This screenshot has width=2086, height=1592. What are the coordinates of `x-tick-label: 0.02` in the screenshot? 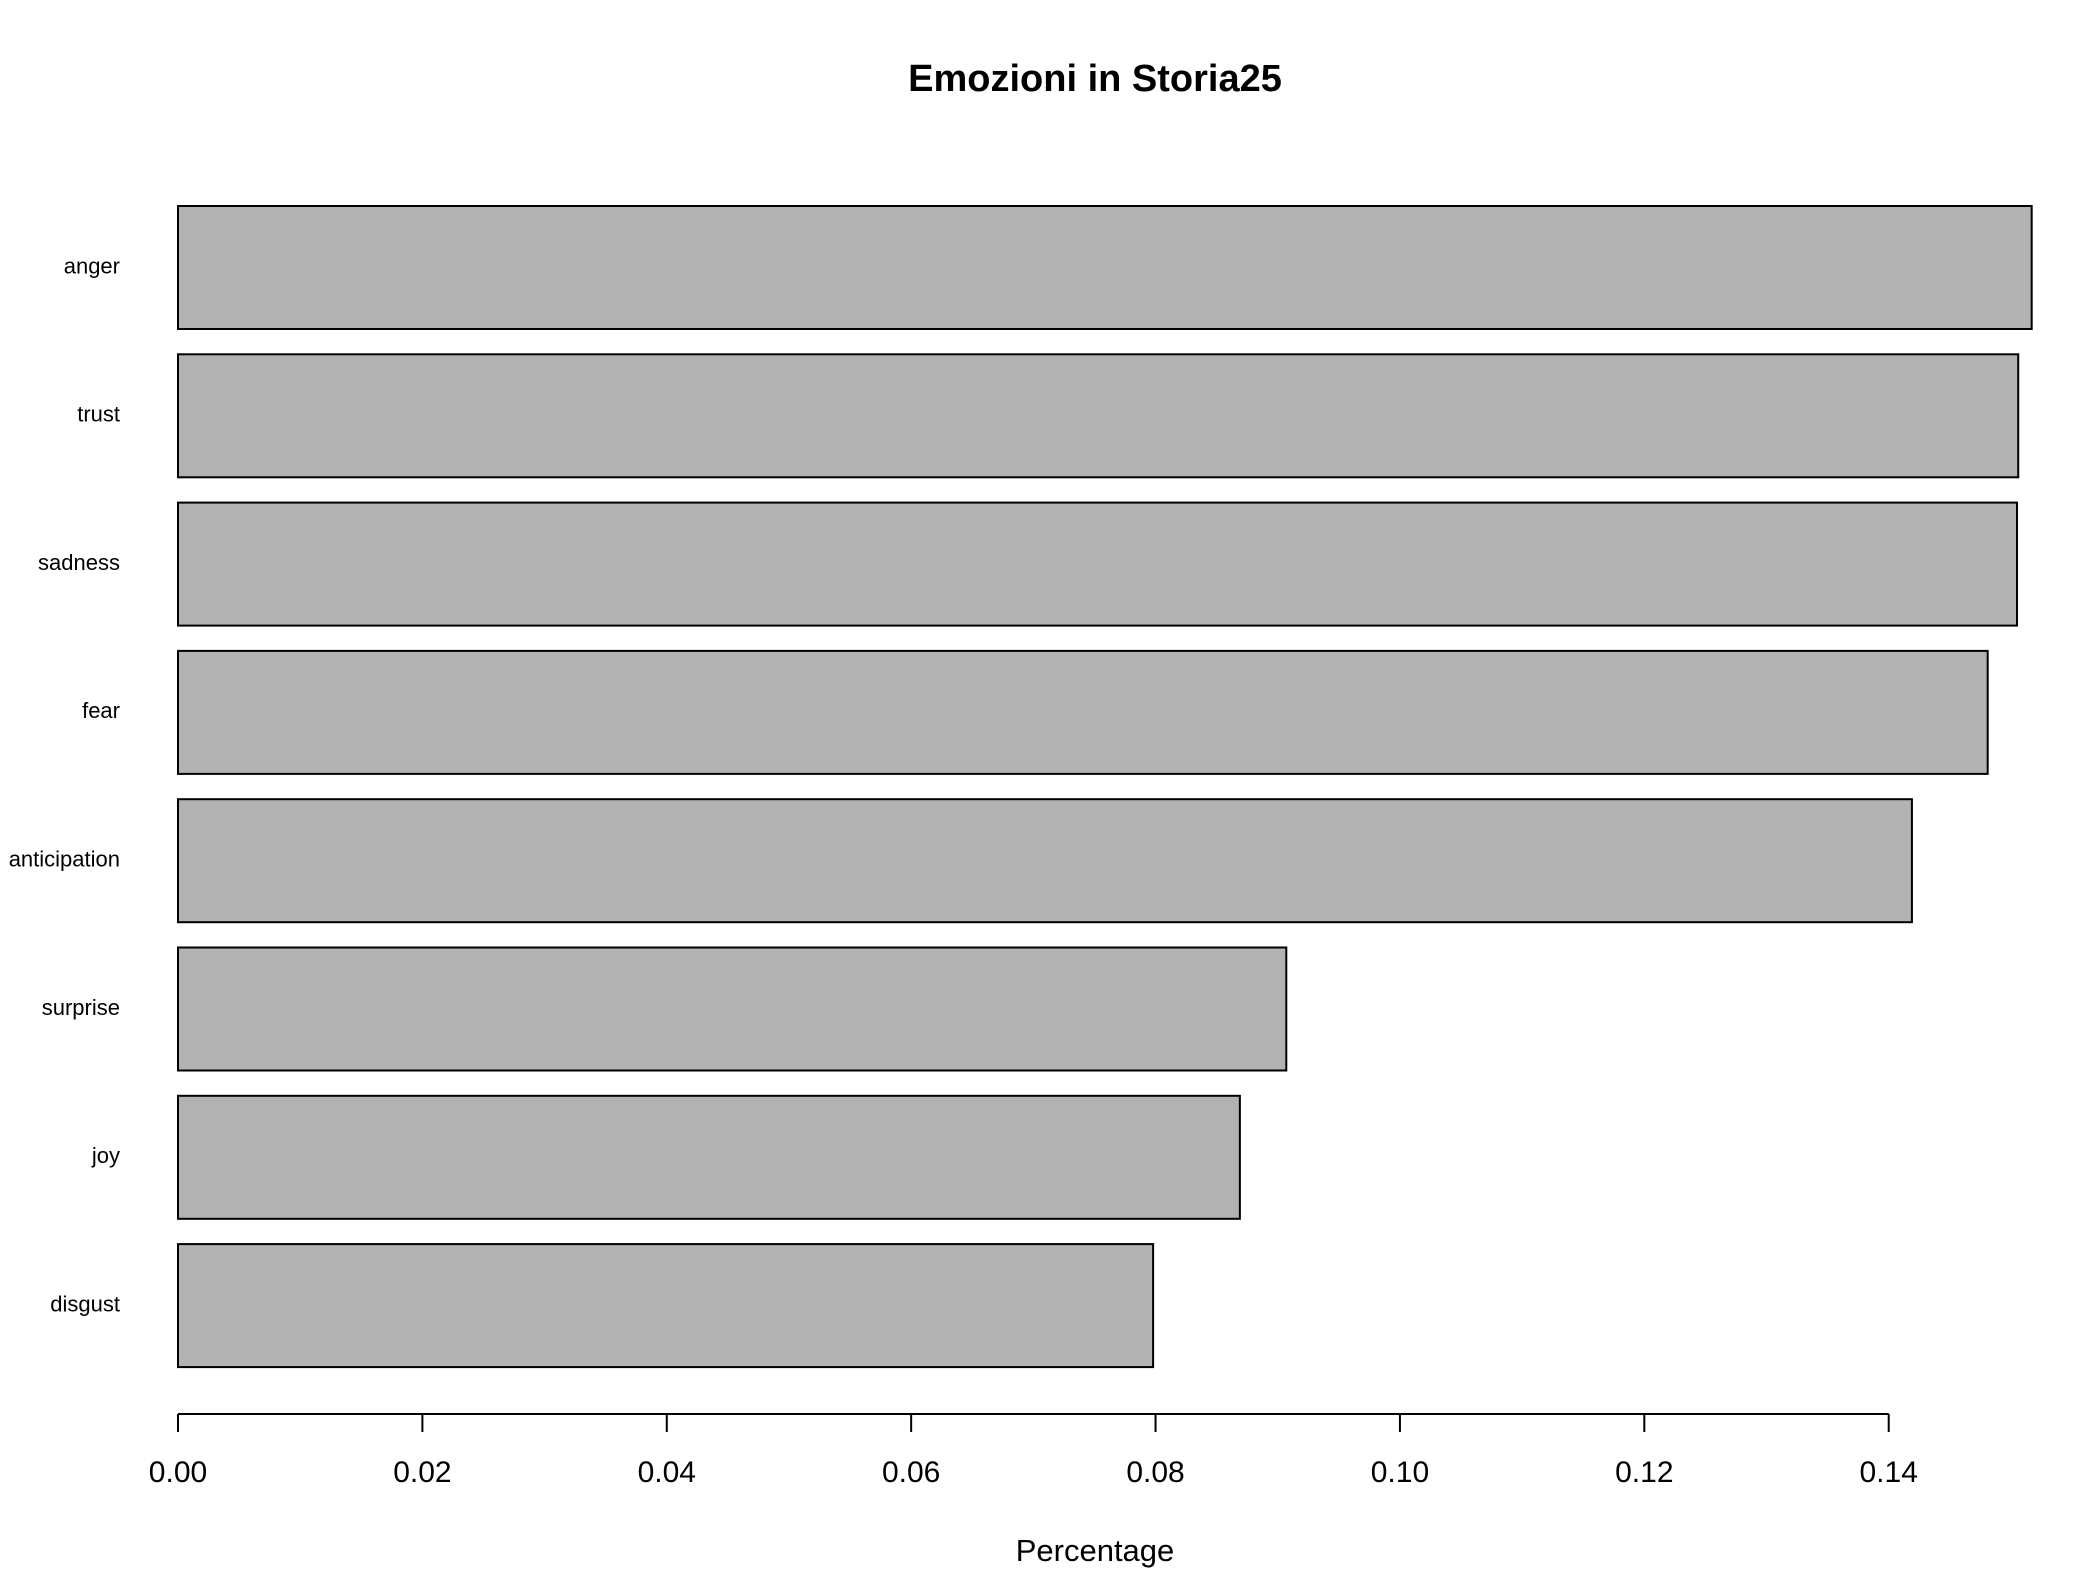 It's located at (422, 1472).